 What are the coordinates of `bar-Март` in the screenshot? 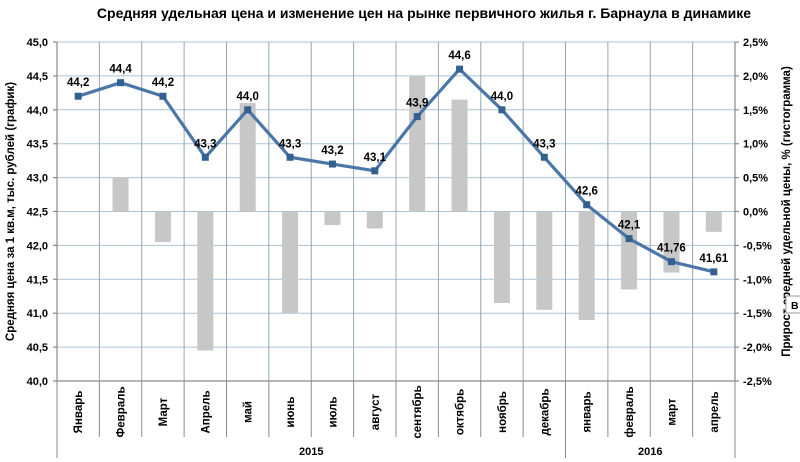 It's located at (162, 227).